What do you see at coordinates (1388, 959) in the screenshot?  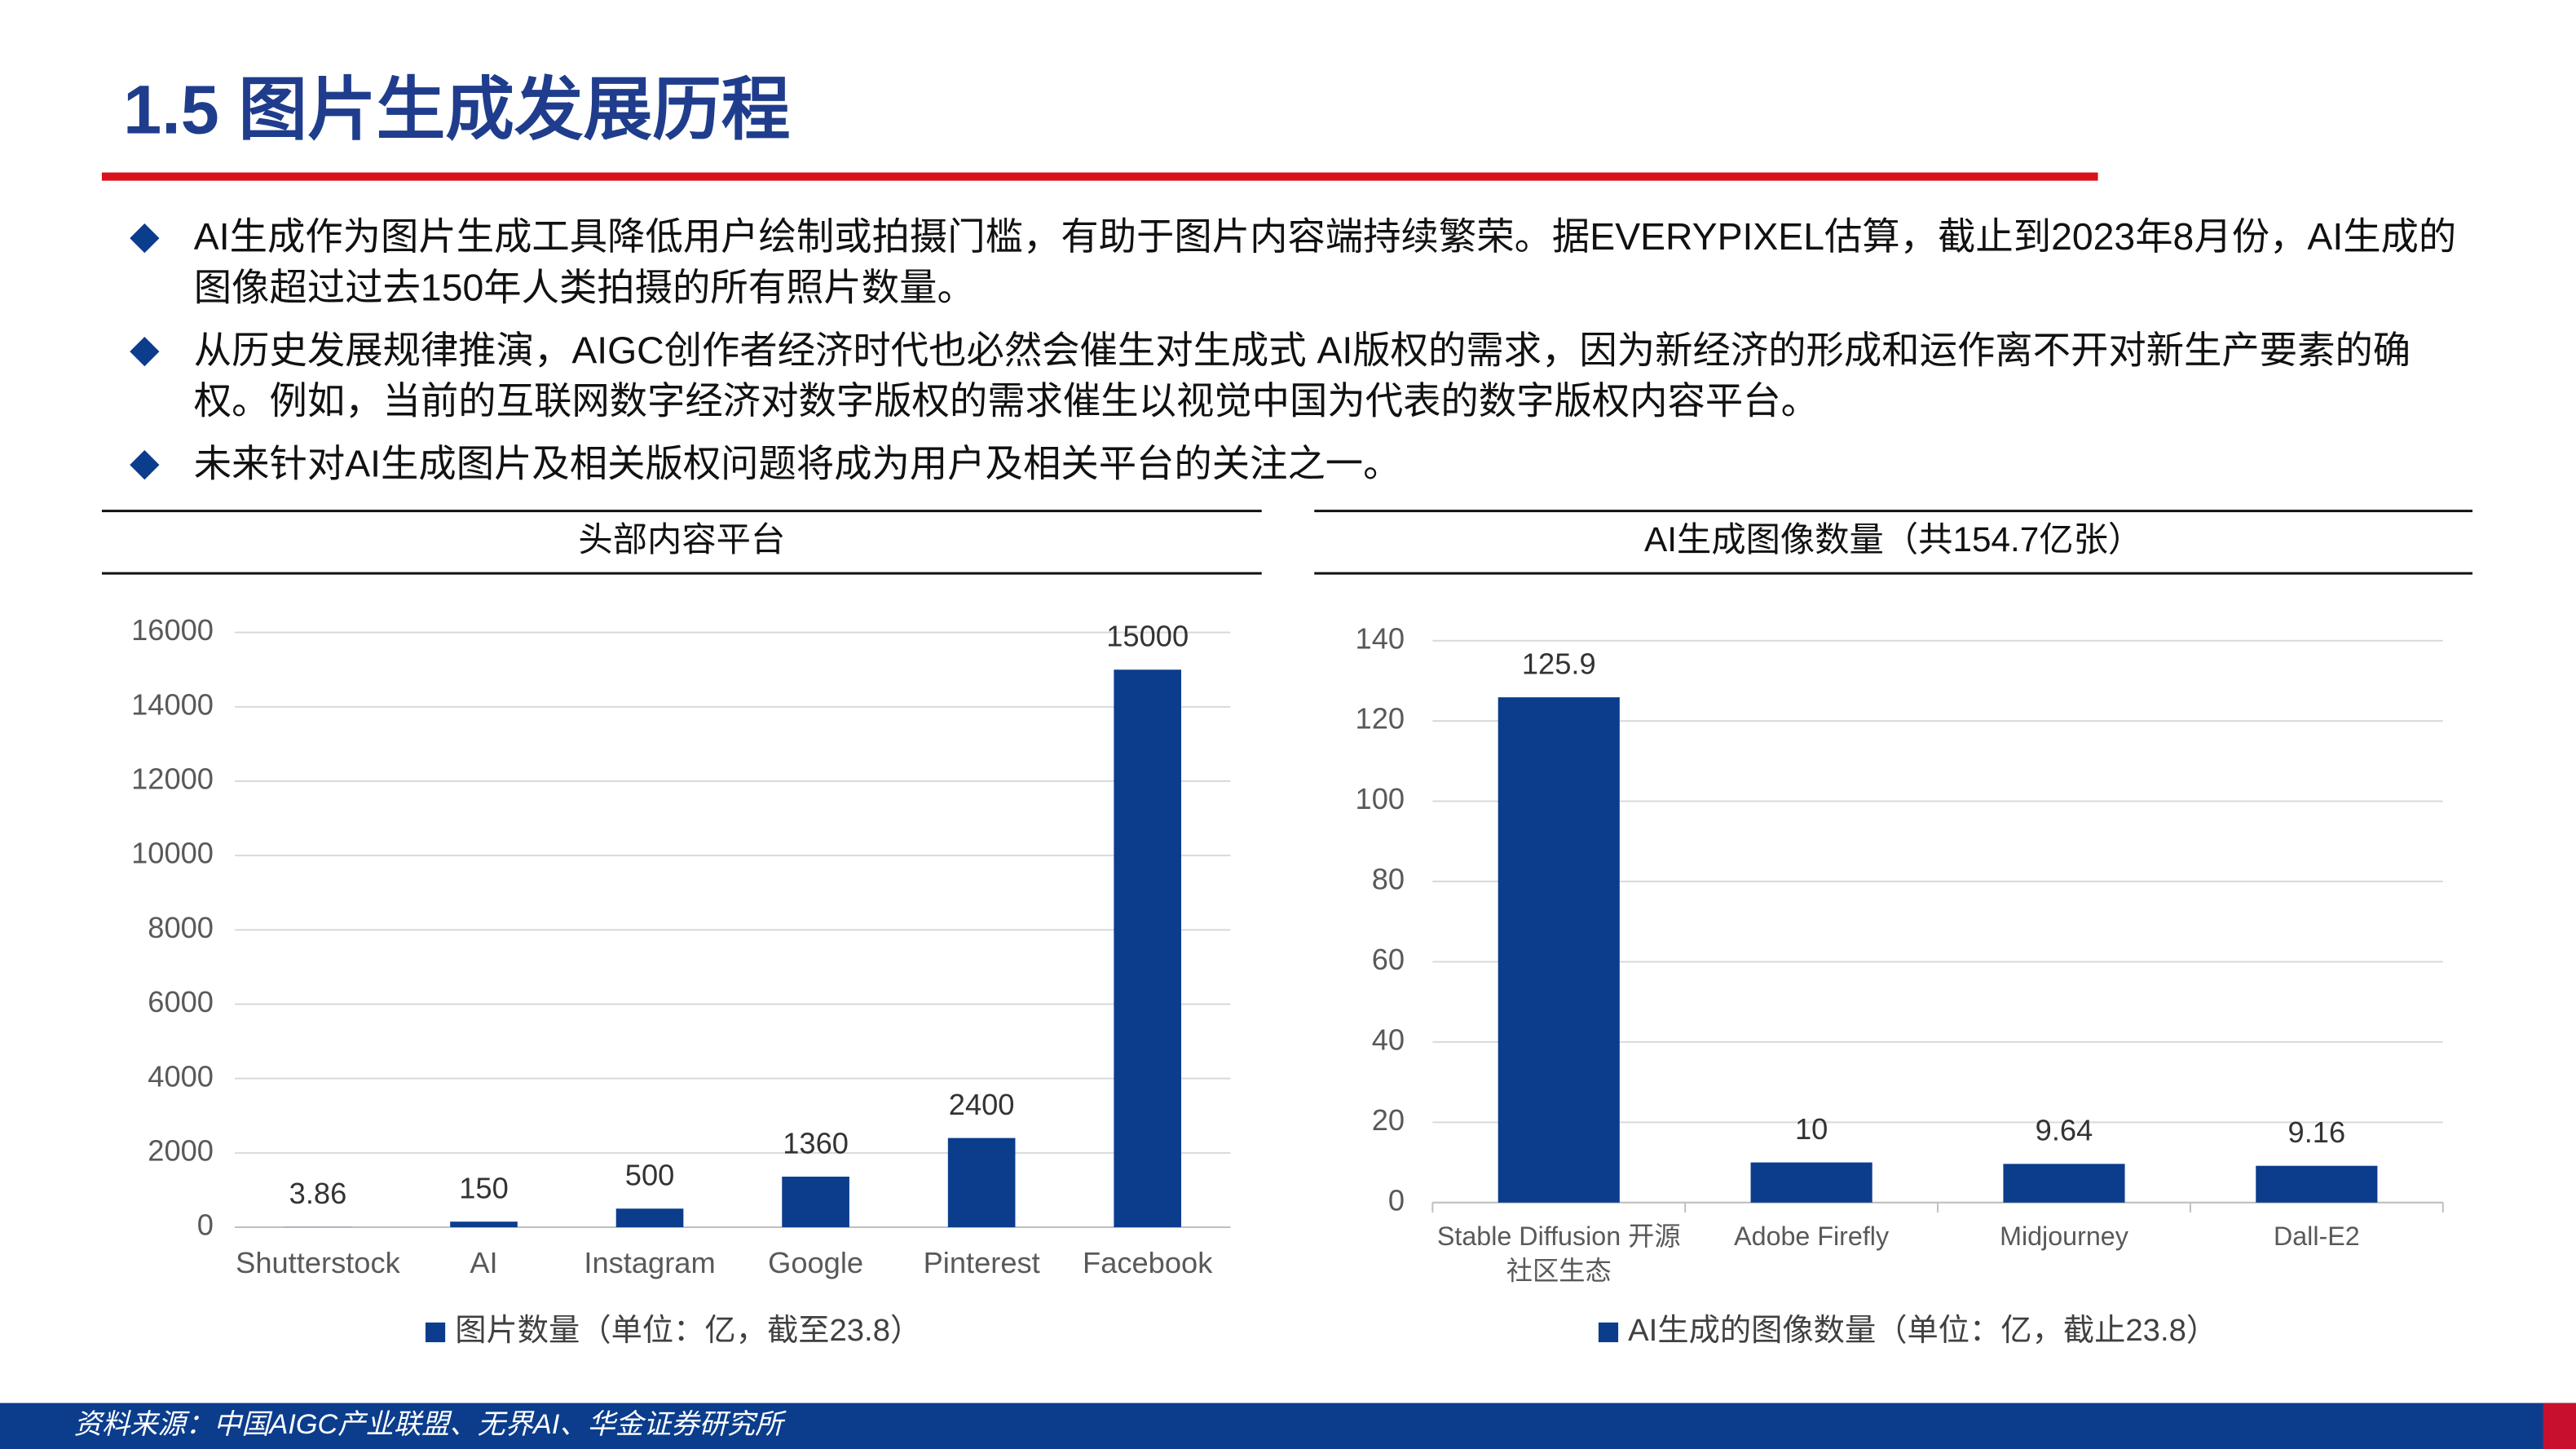 I see `y-tick-label: 60` at bounding box center [1388, 959].